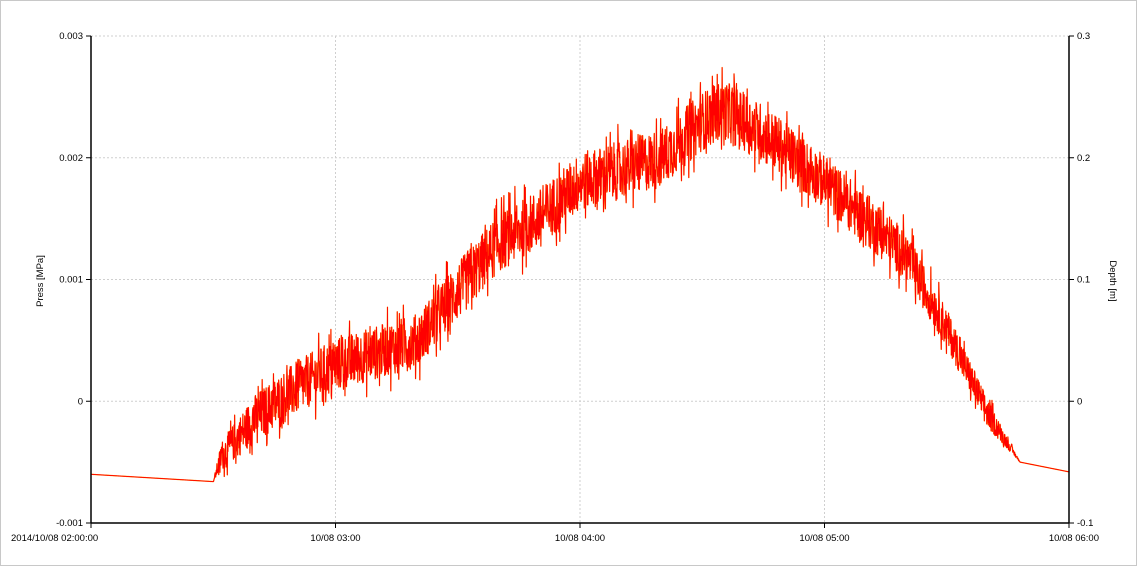 This screenshot has width=1137, height=570. What do you see at coordinates (1083, 36) in the screenshot?
I see `y2-tick-label: 0.3` at bounding box center [1083, 36].